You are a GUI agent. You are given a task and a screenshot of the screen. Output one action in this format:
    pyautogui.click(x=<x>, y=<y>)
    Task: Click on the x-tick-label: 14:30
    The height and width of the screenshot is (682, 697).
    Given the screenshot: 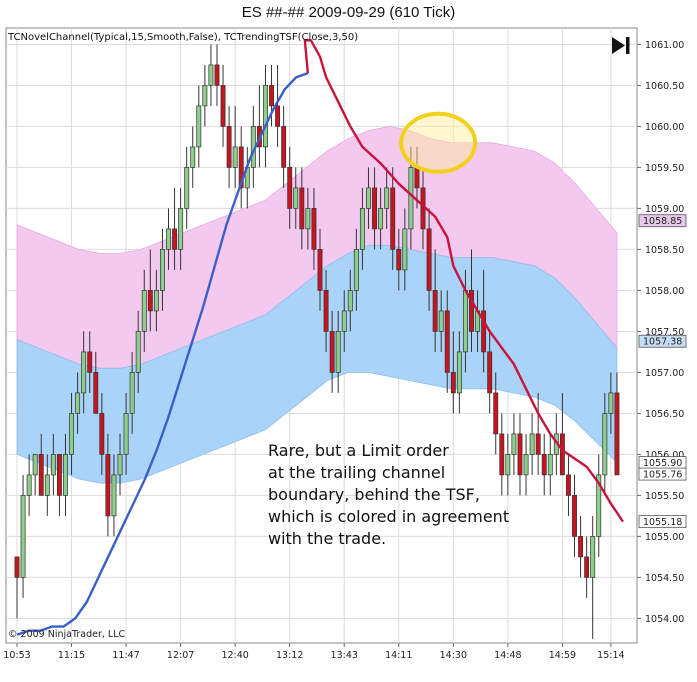 What is the action you would take?
    pyautogui.click(x=453, y=655)
    